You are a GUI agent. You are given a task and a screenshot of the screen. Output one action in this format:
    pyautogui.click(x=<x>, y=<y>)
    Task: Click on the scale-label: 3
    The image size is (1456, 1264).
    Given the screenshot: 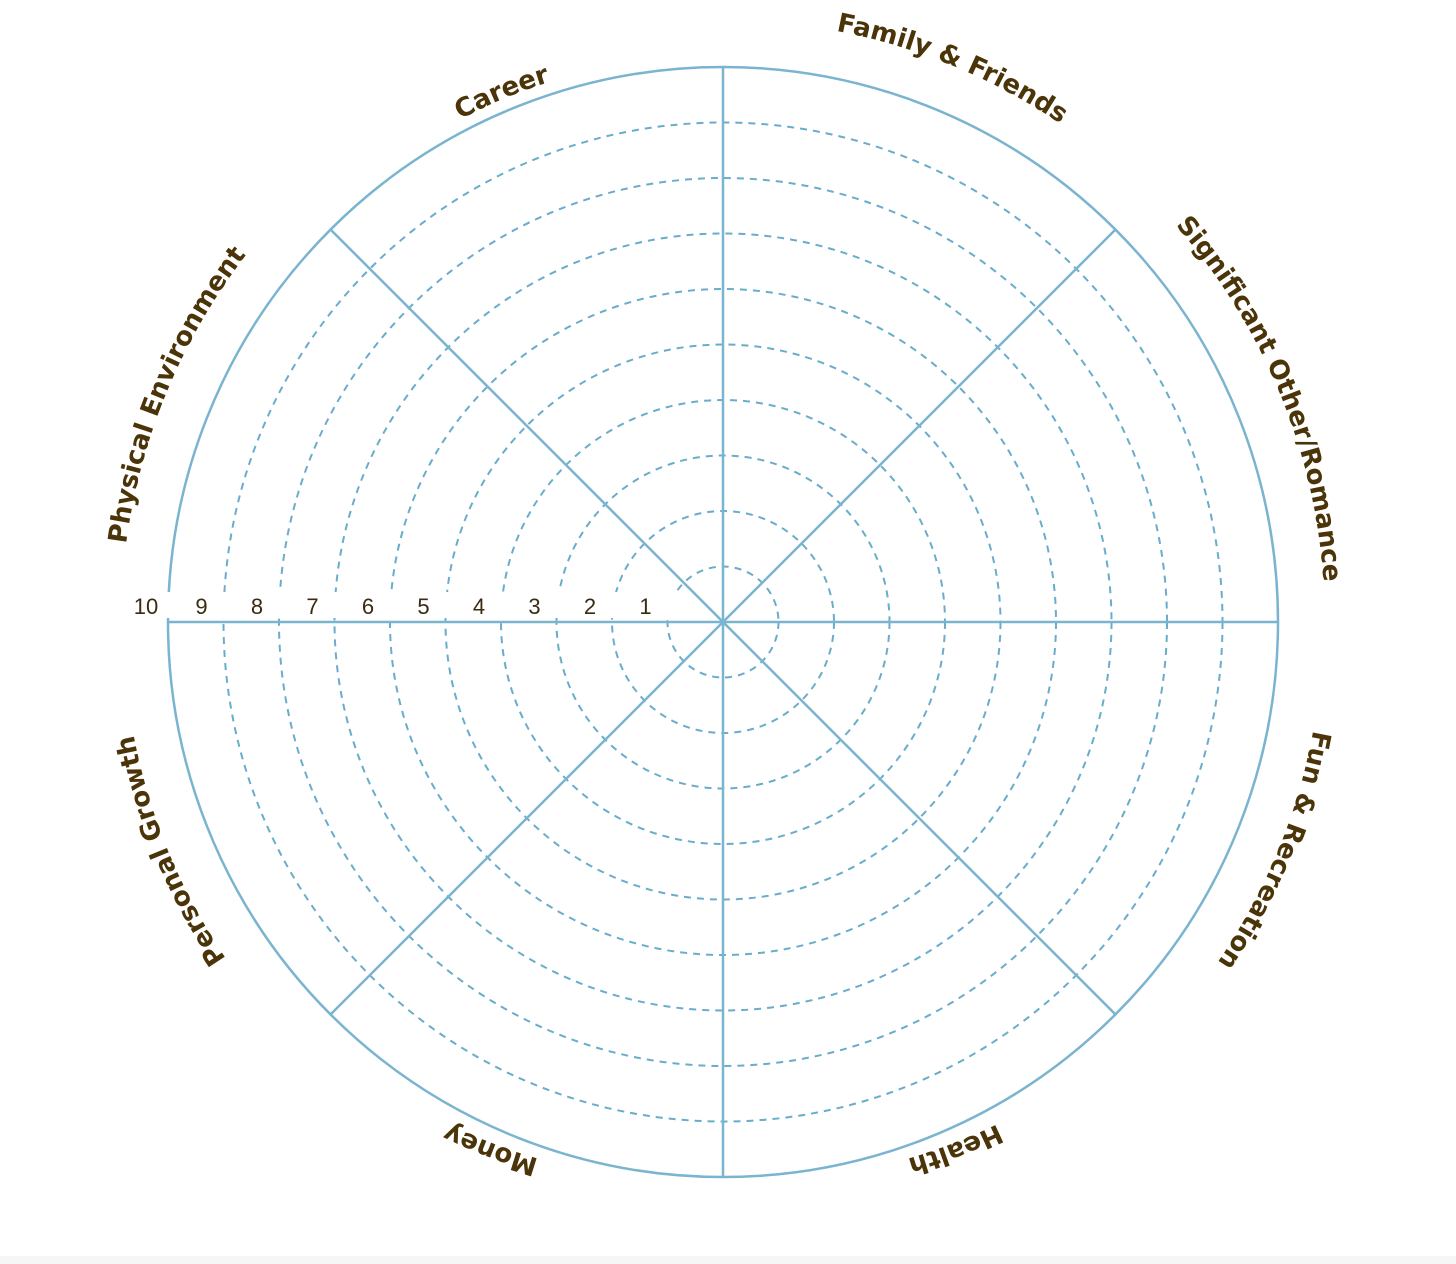 What is the action you would take?
    pyautogui.click(x=534, y=606)
    